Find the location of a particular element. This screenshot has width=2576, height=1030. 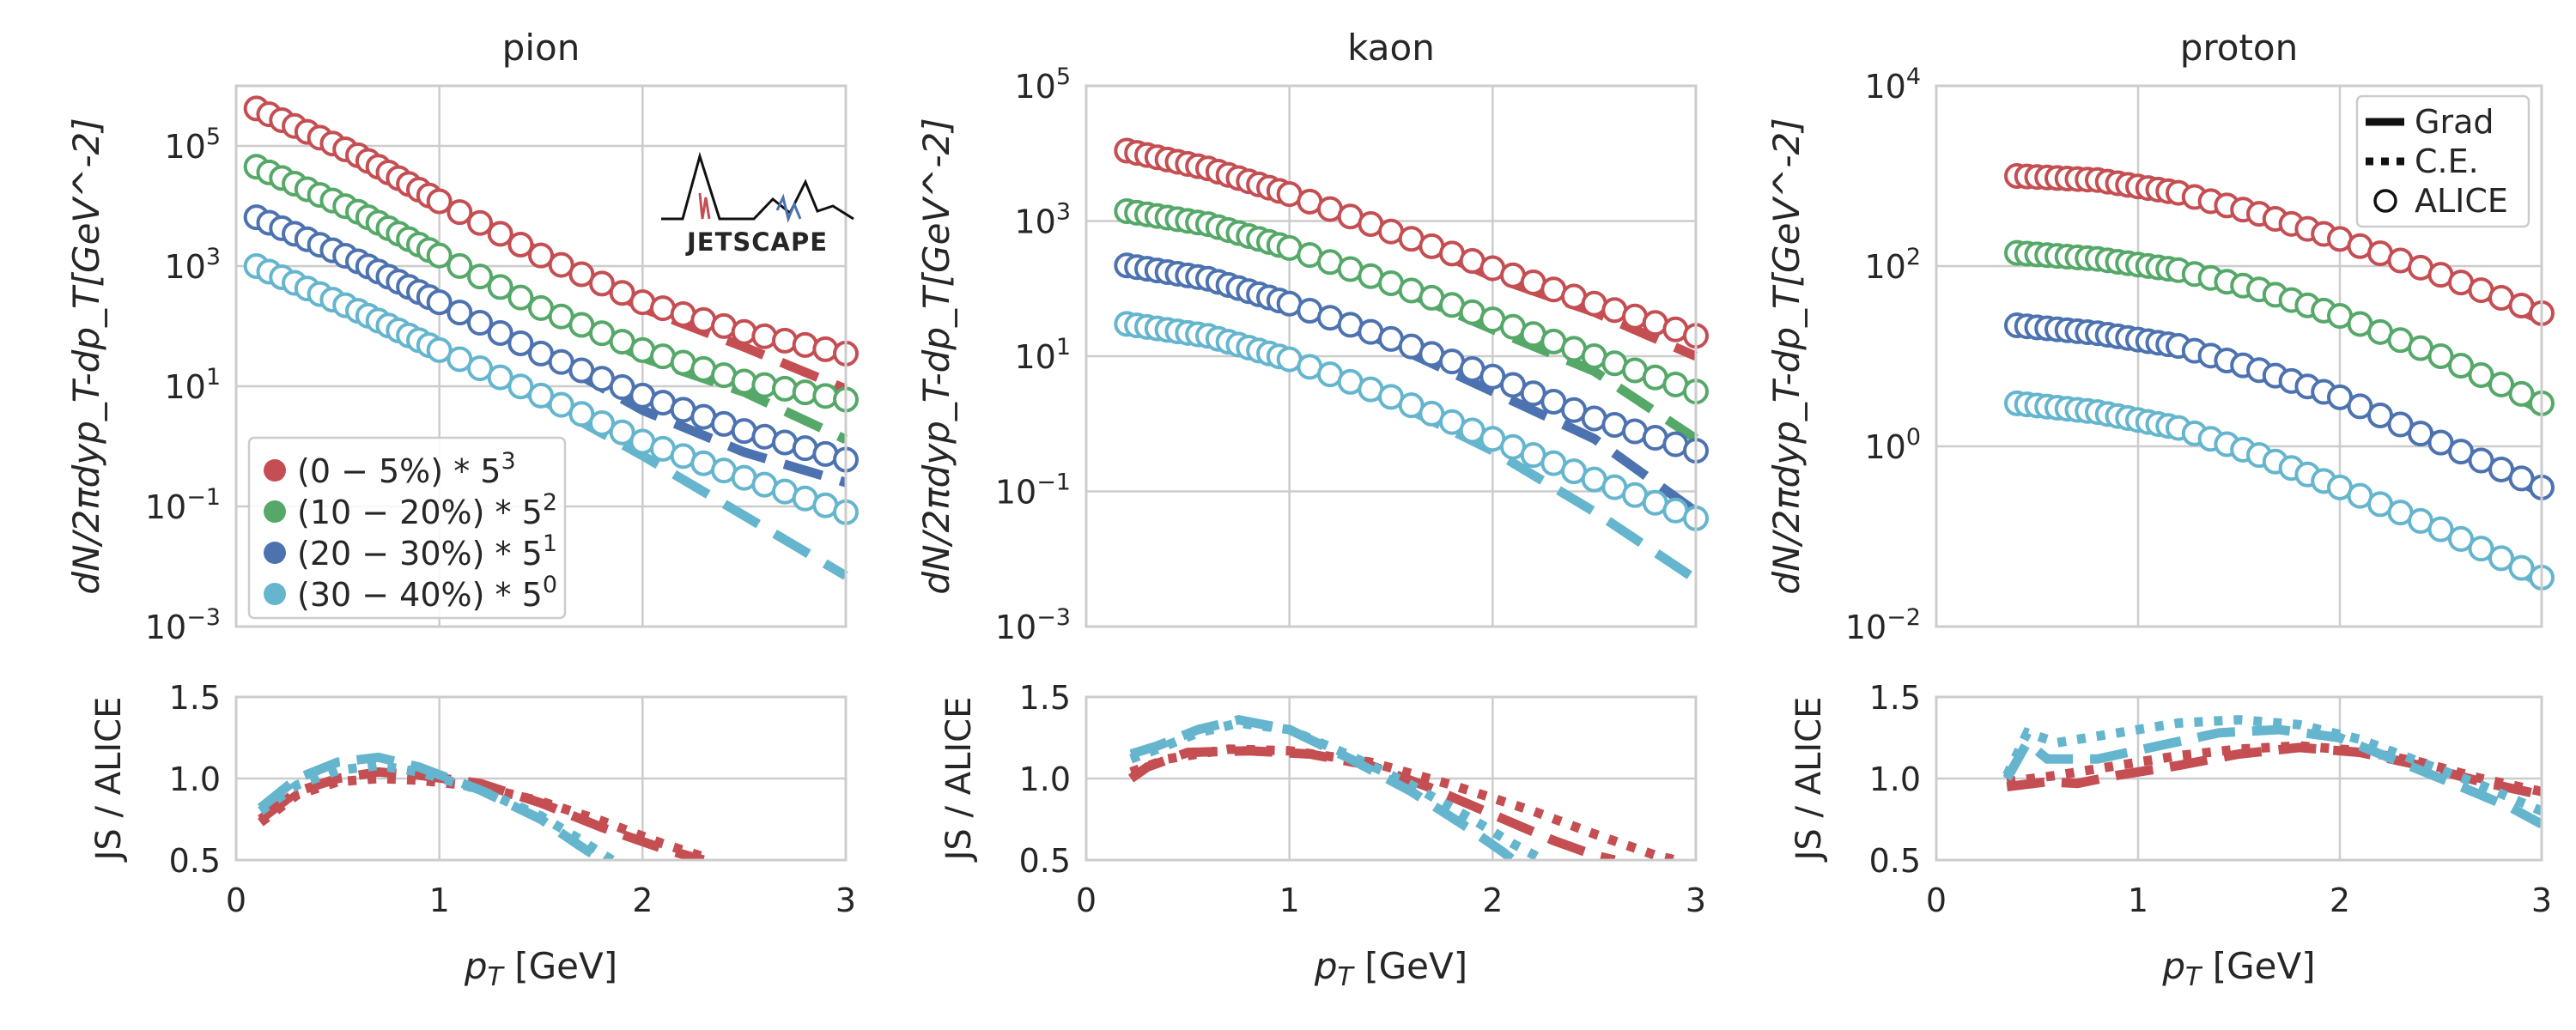

model-curve is located at coordinates (2280, 493).